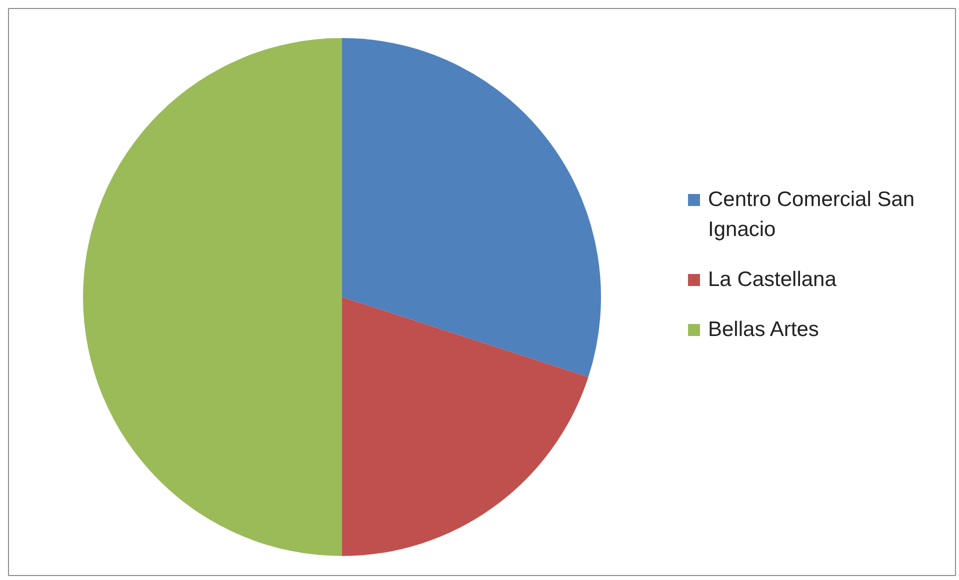 Image resolution: width=959 pixels, height=580 pixels. What do you see at coordinates (772, 280) in the screenshot?
I see `legend-label: La Castellana` at bounding box center [772, 280].